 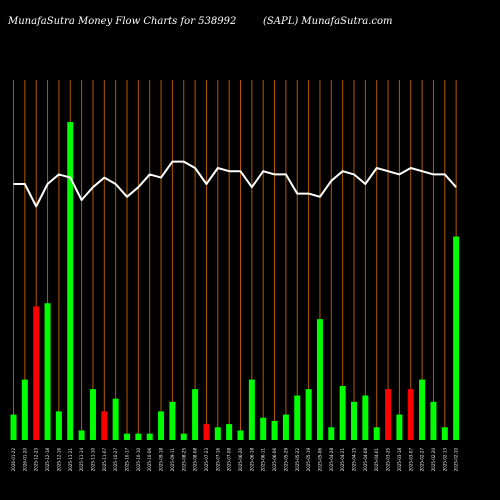 I want to click on x-tick-label: 2025-04-01, so click(x=376, y=460).